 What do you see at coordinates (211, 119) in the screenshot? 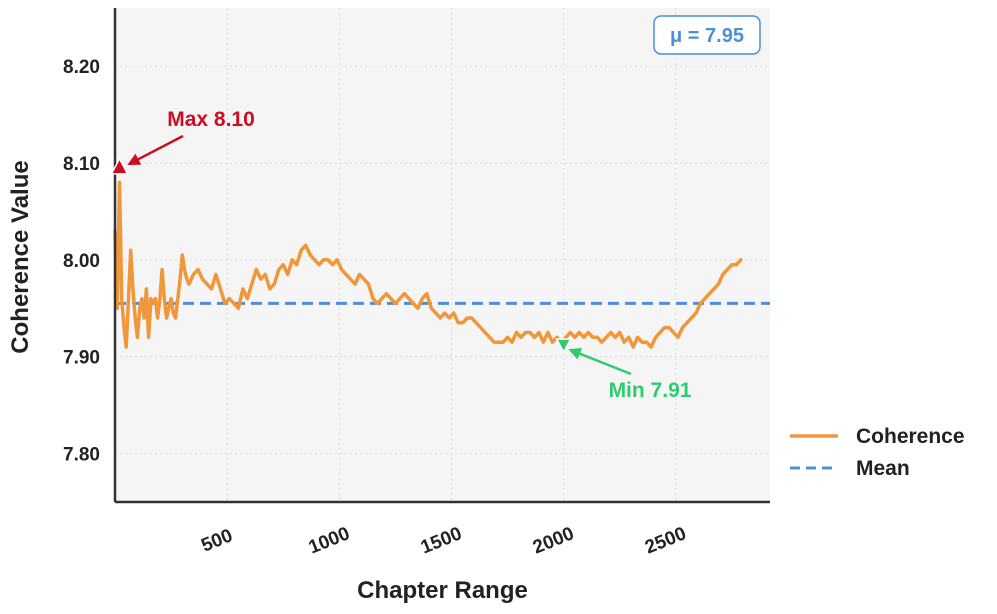
I see `max-label: Max 8.10` at bounding box center [211, 119].